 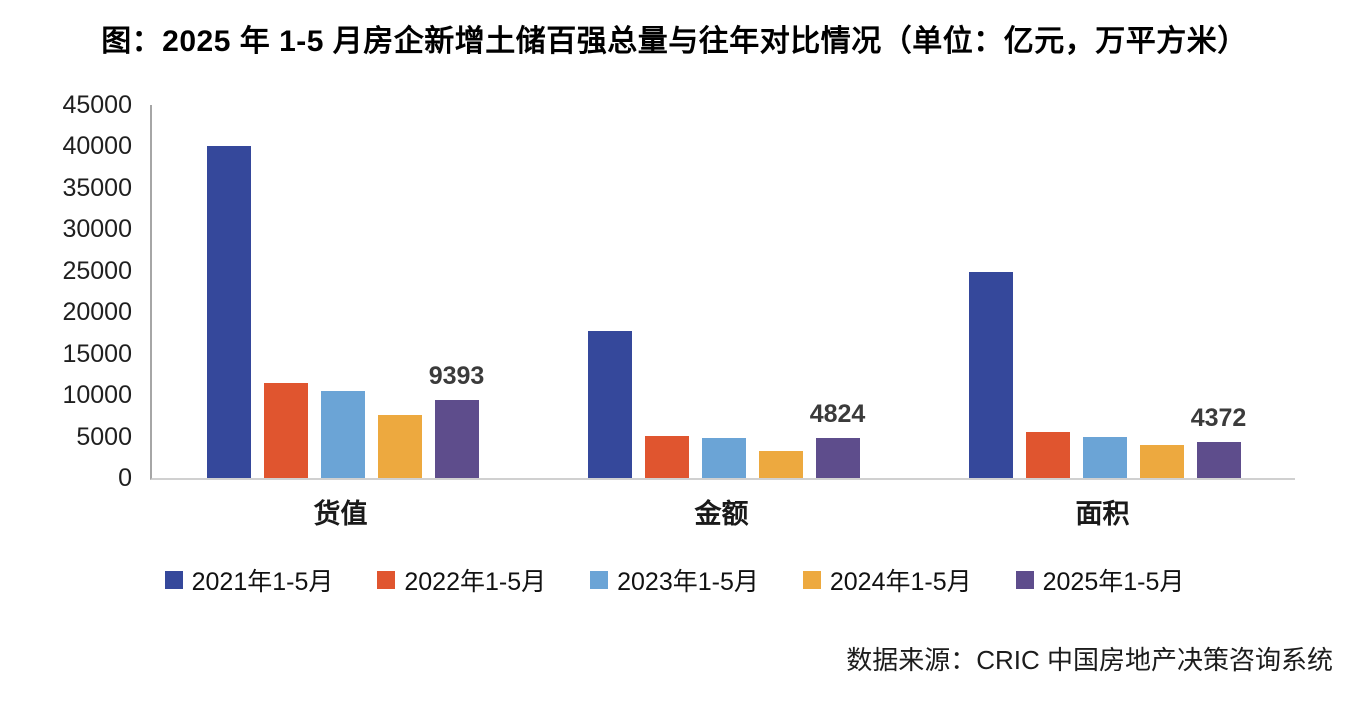 I want to click on y-tick-label: 20000, so click(x=97, y=312).